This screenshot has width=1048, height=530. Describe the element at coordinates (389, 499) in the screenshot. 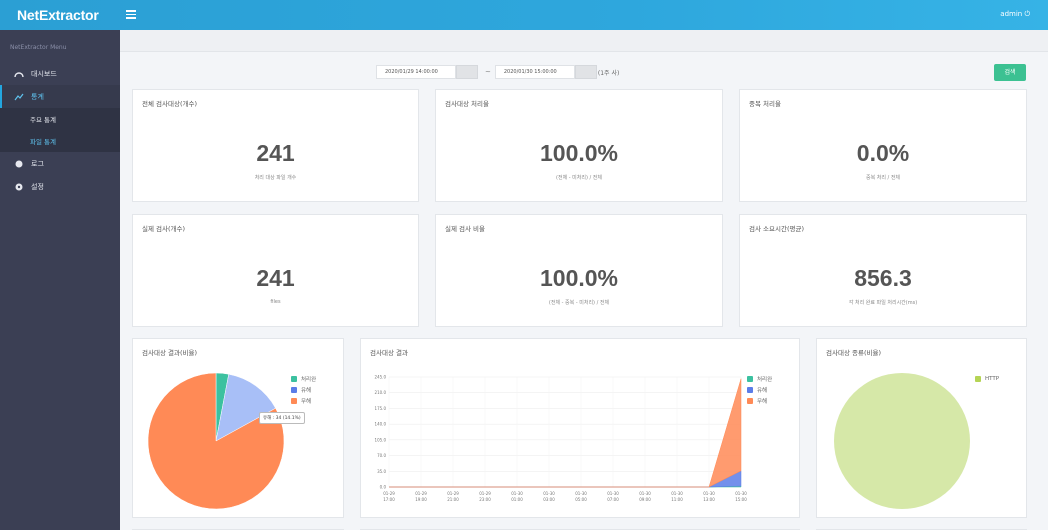

I see `x-tick-label: 17:00` at that location.